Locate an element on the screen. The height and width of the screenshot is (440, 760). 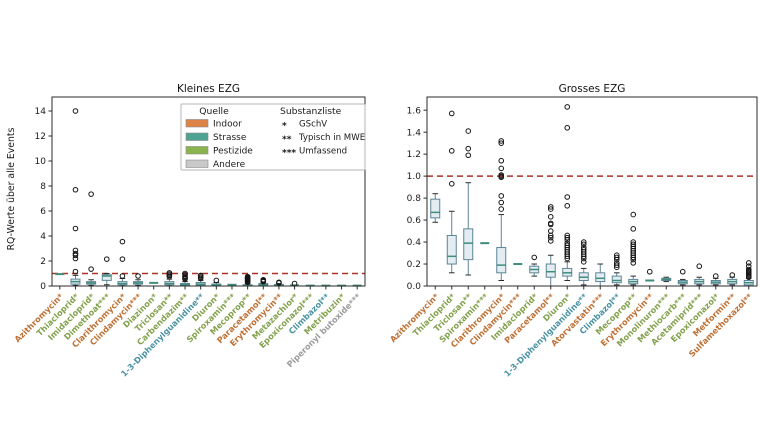
boxplot-dimethoat is located at coordinates (106, 271).